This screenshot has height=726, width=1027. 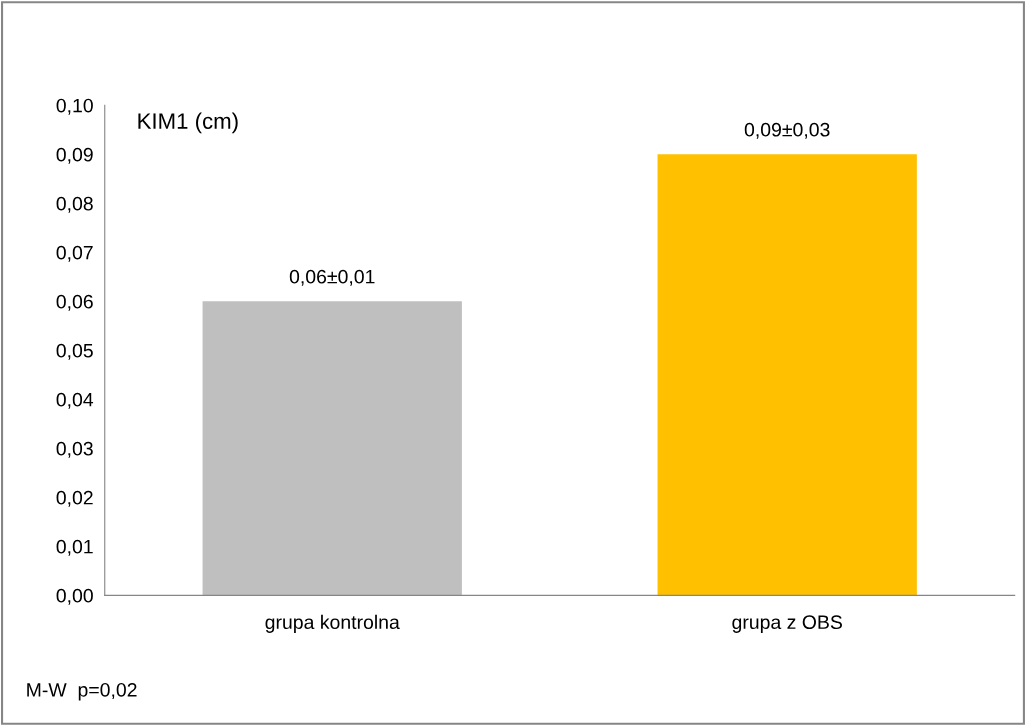 What do you see at coordinates (75, 400) in the screenshot?
I see `y-tick-label: 0,04` at bounding box center [75, 400].